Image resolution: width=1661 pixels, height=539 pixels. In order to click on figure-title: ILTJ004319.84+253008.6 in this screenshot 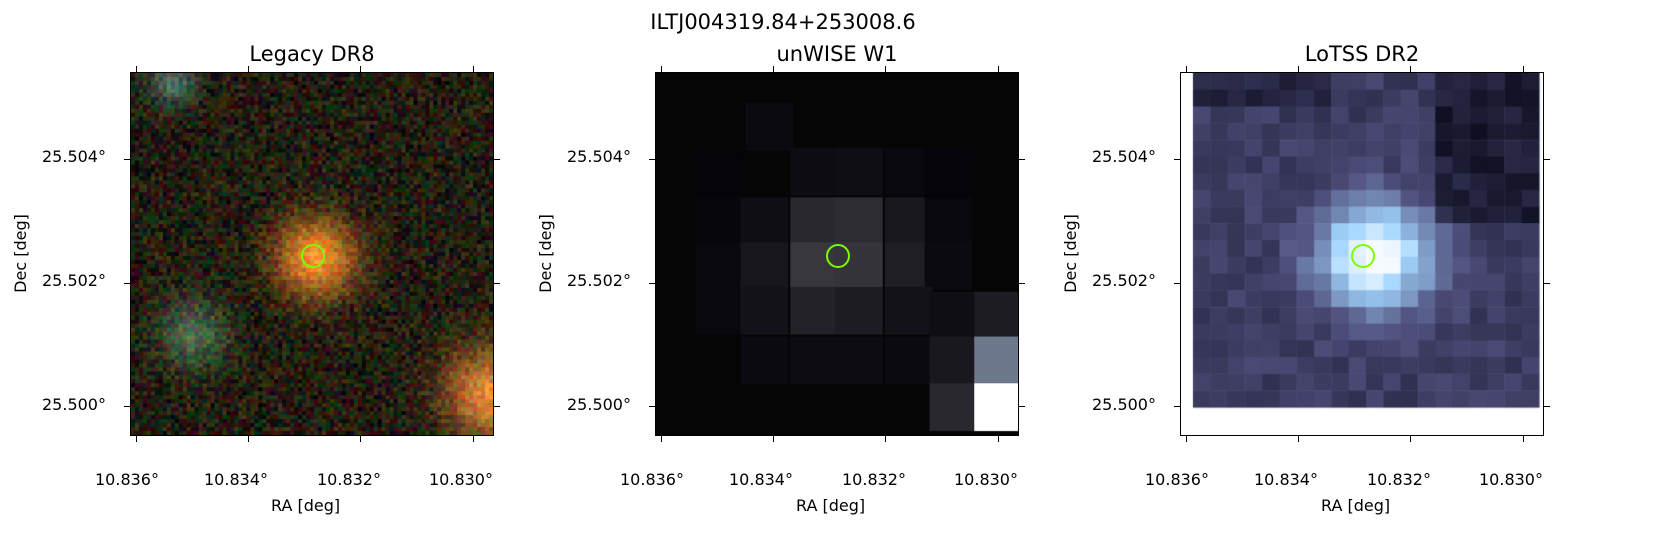, I will do `click(783, 22)`.